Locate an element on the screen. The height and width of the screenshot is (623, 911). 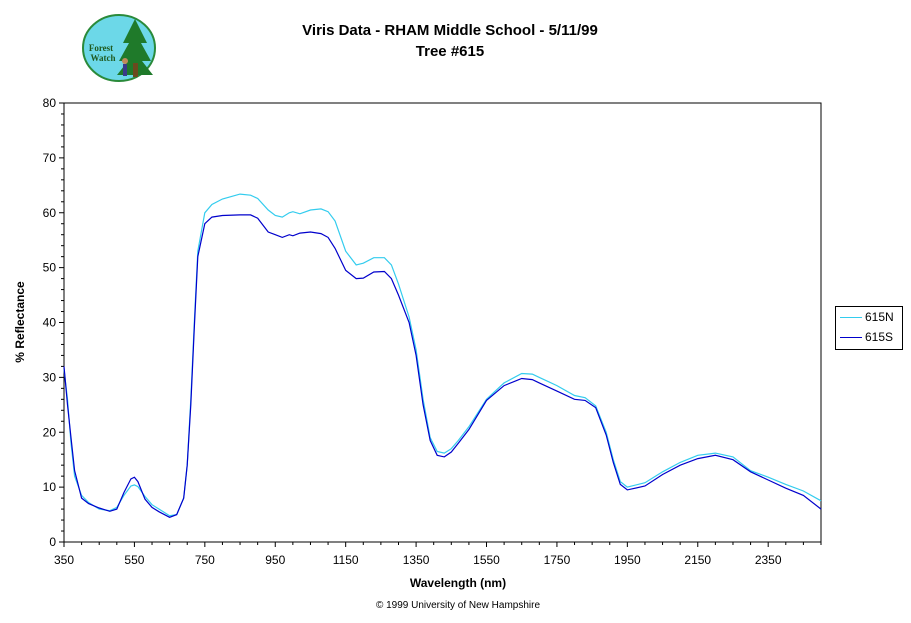
y-tick-label: 40 is located at coordinates (50, 323).